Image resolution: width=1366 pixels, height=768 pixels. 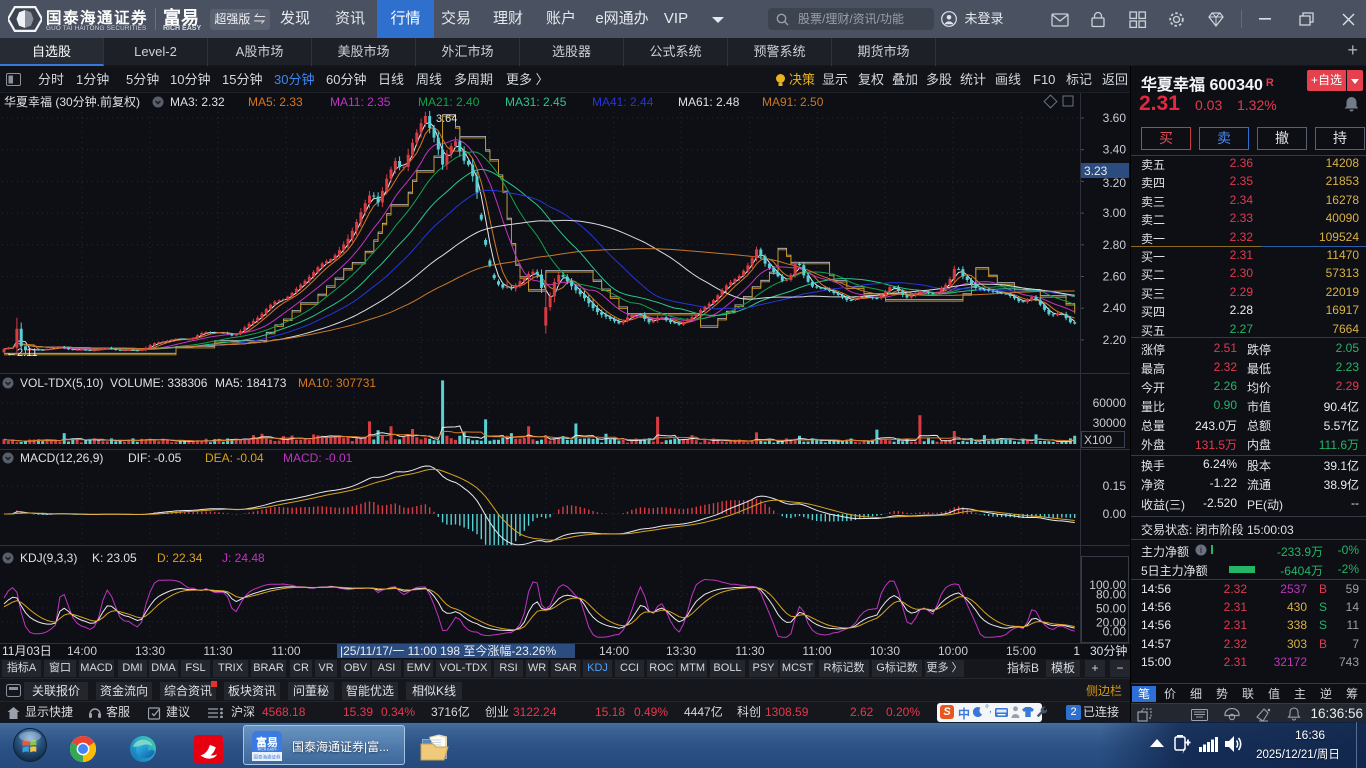 I want to click on svg-text: 华夏幸福 (30分钟.前复权), so click(x=72, y=101).